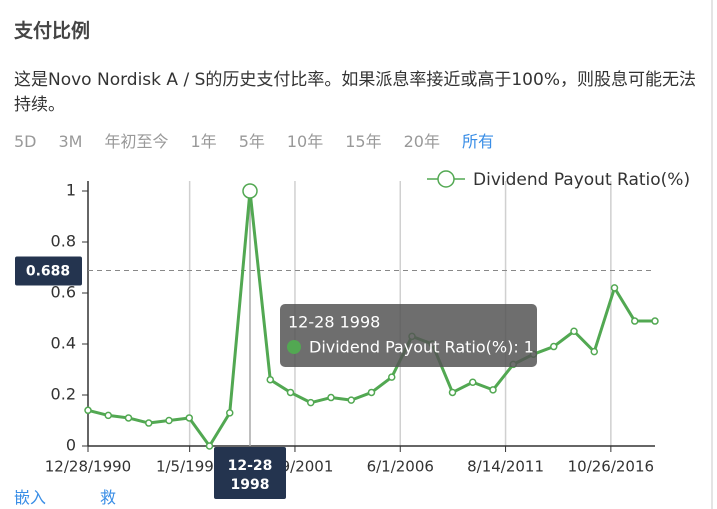  Describe the element at coordinates (250, 191) in the screenshot. I see `highlighted-point` at that location.